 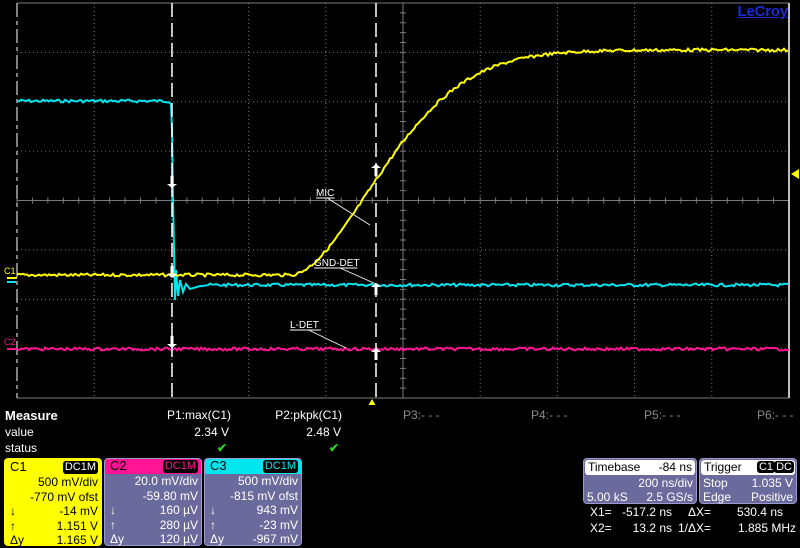 I want to click on lecroy-logo: LeCroy, so click(x=763, y=11).